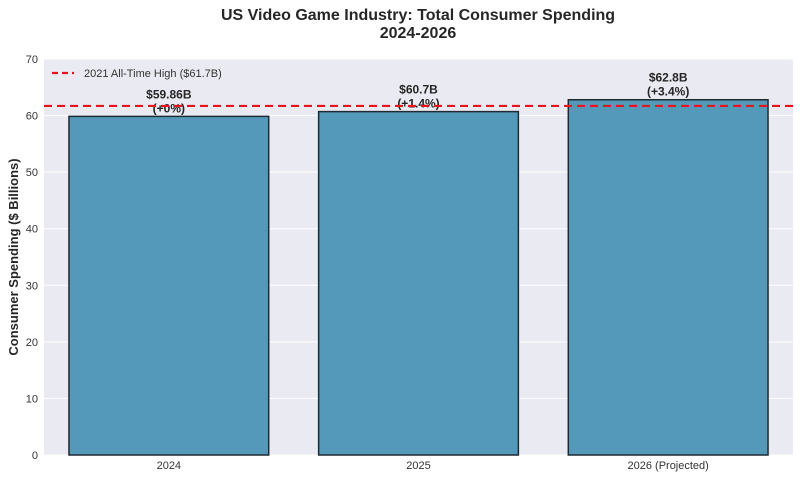  Describe the element at coordinates (32, 258) in the screenshot. I see `y-axis-ticks: 0 10 20 30 40 50 60 70` at that location.